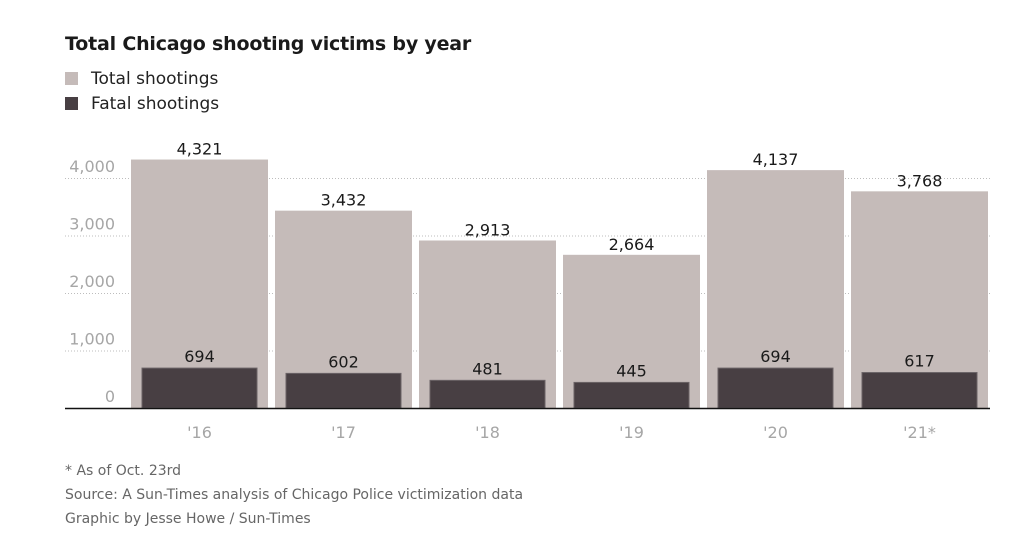  I want to click on bar-group: 4,321 694 '16, so click(199, 291).